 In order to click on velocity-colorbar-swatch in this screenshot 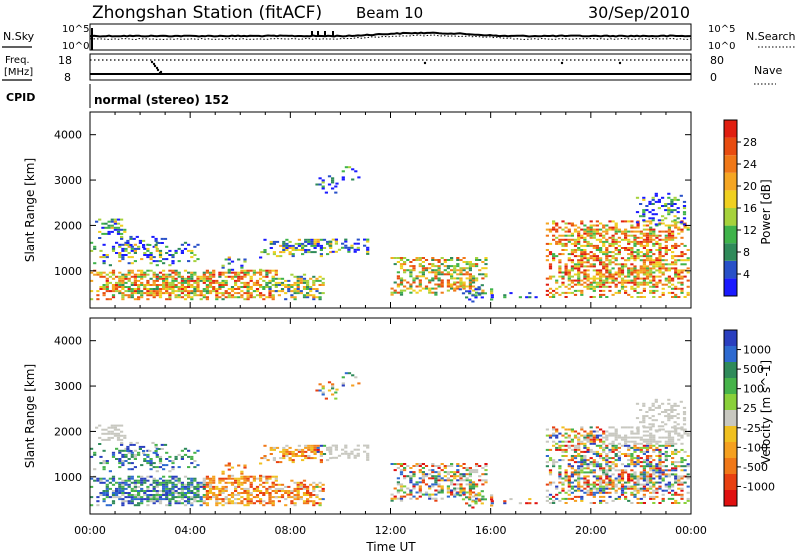, I will do `click(730, 466)`.